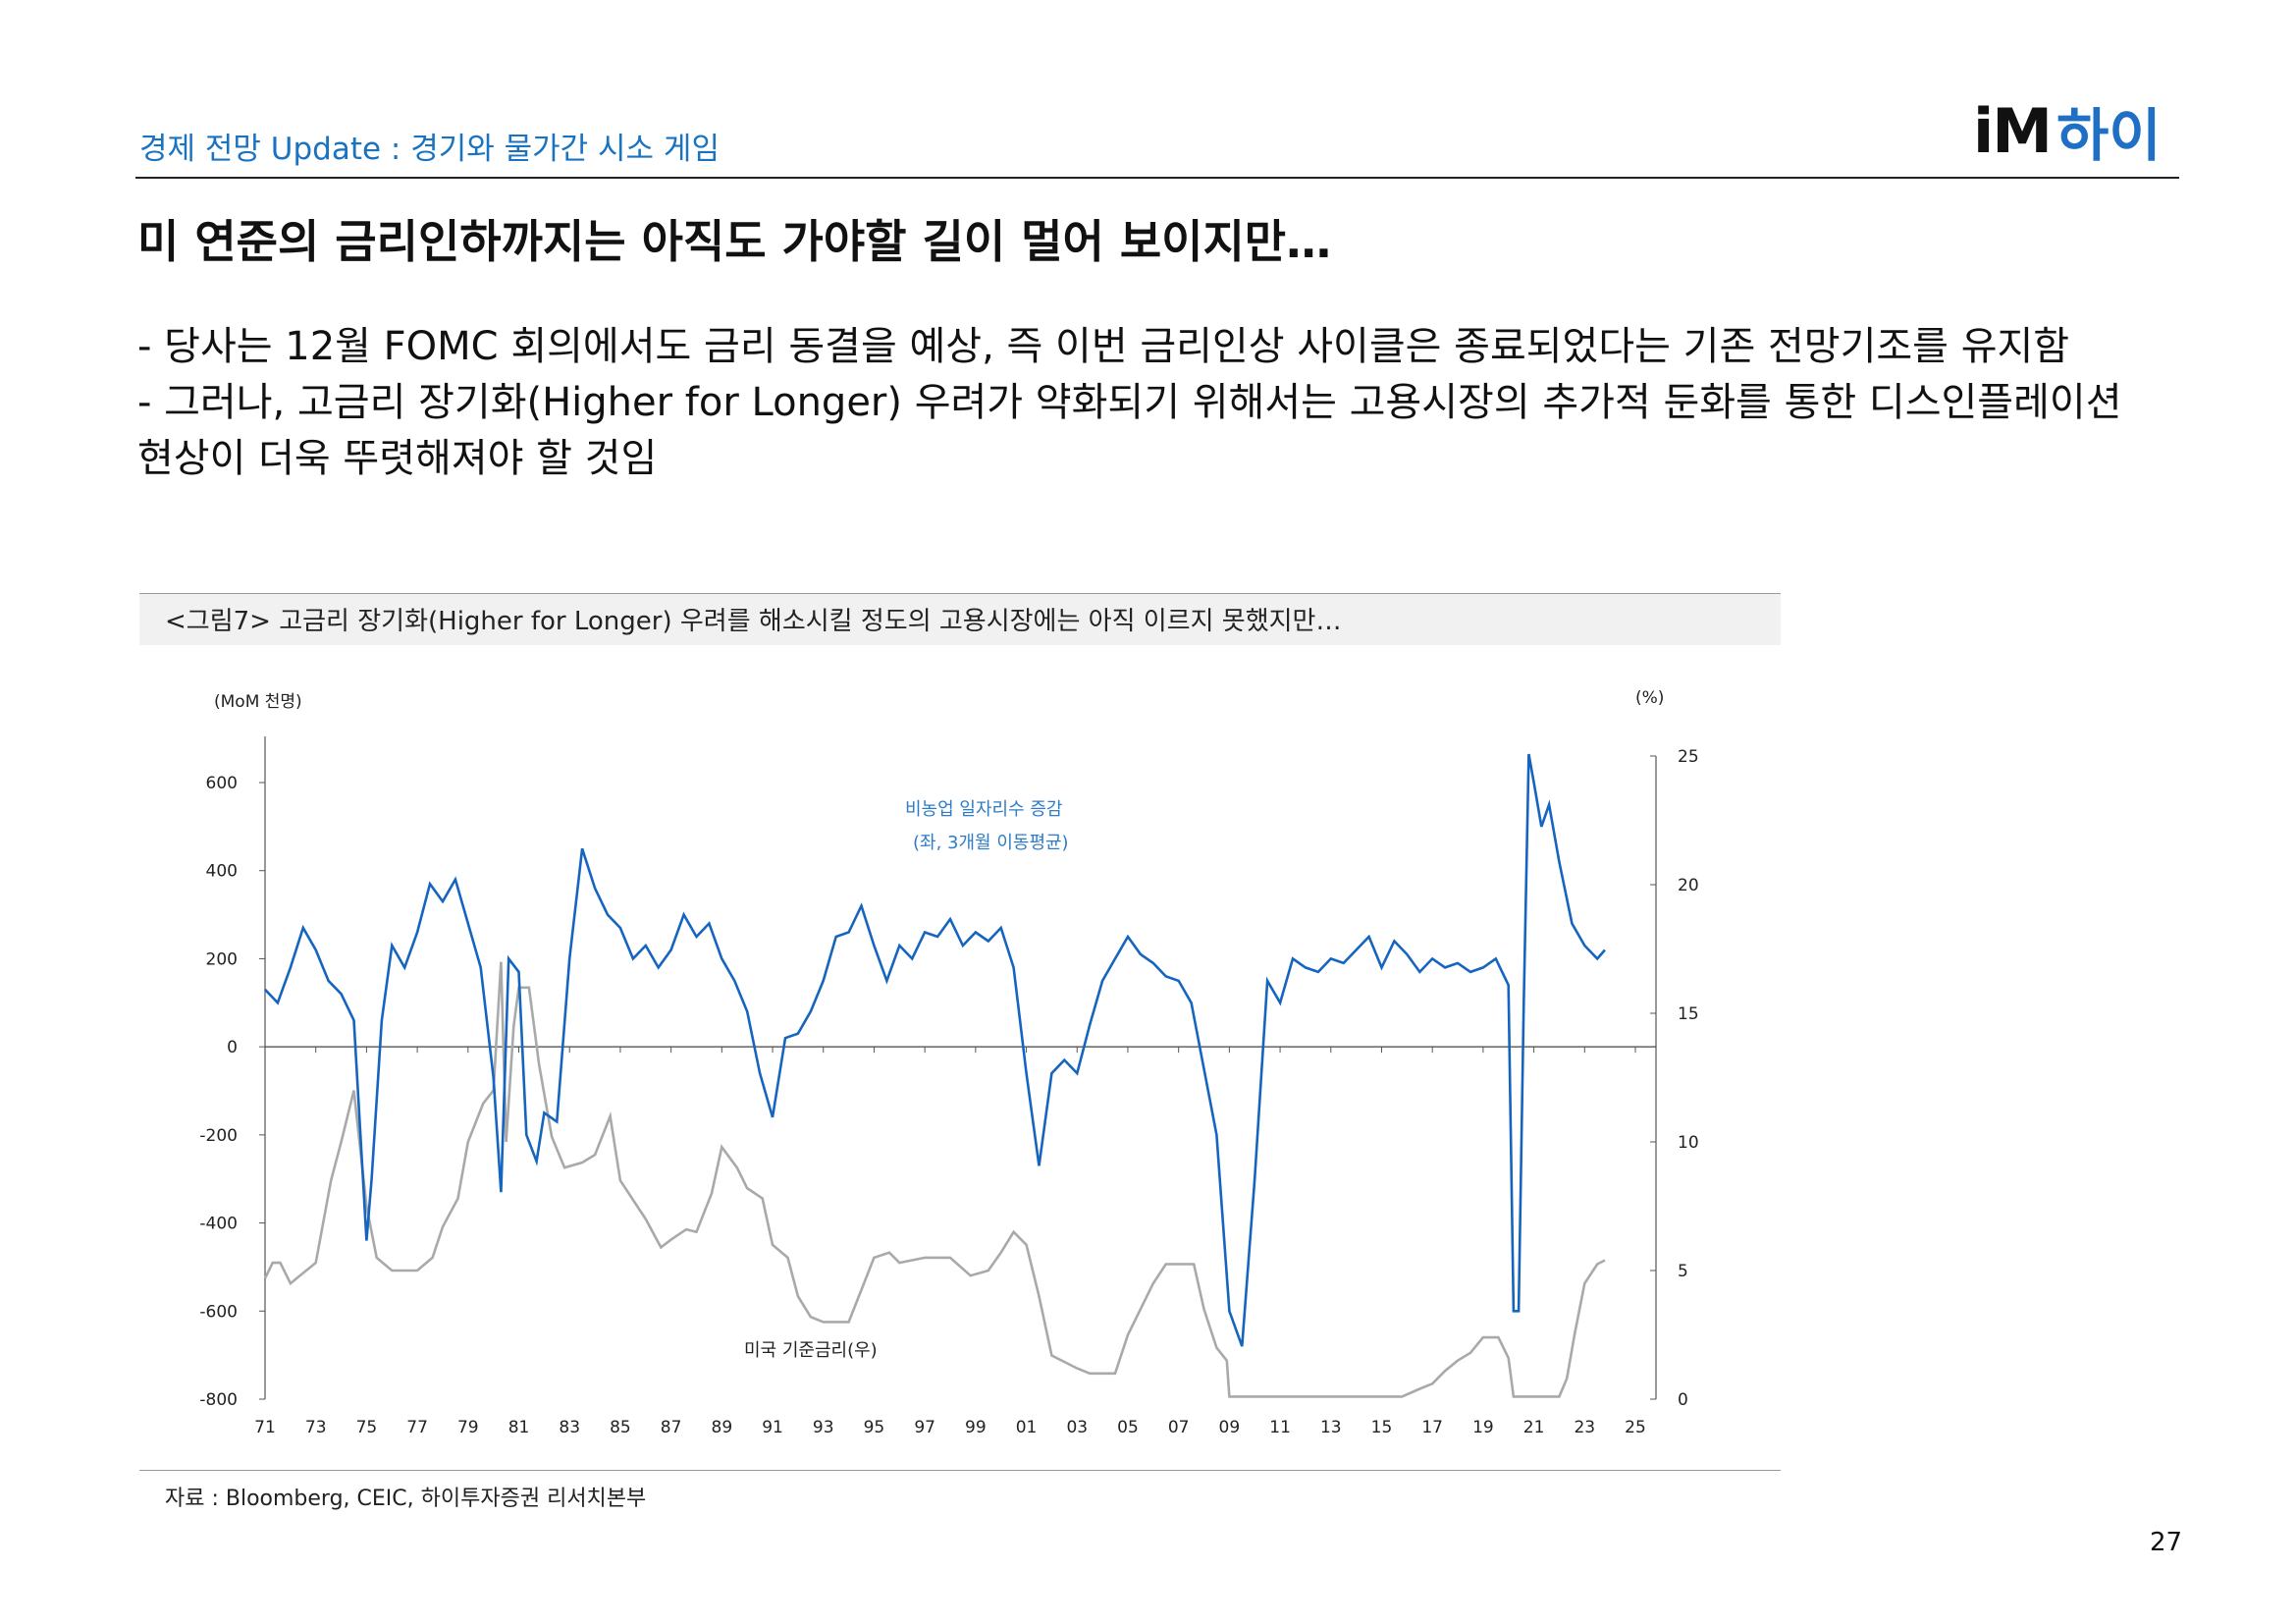  Describe the element at coordinates (218, 1224) in the screenshot. I see `left-tick-label: -400` at that location.